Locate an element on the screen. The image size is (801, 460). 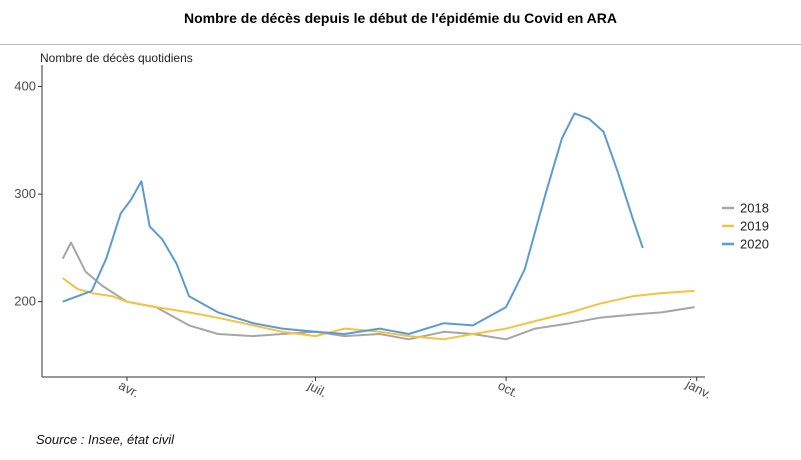
y-ticks: 200 300 400 is located at coordinates (28, 194).